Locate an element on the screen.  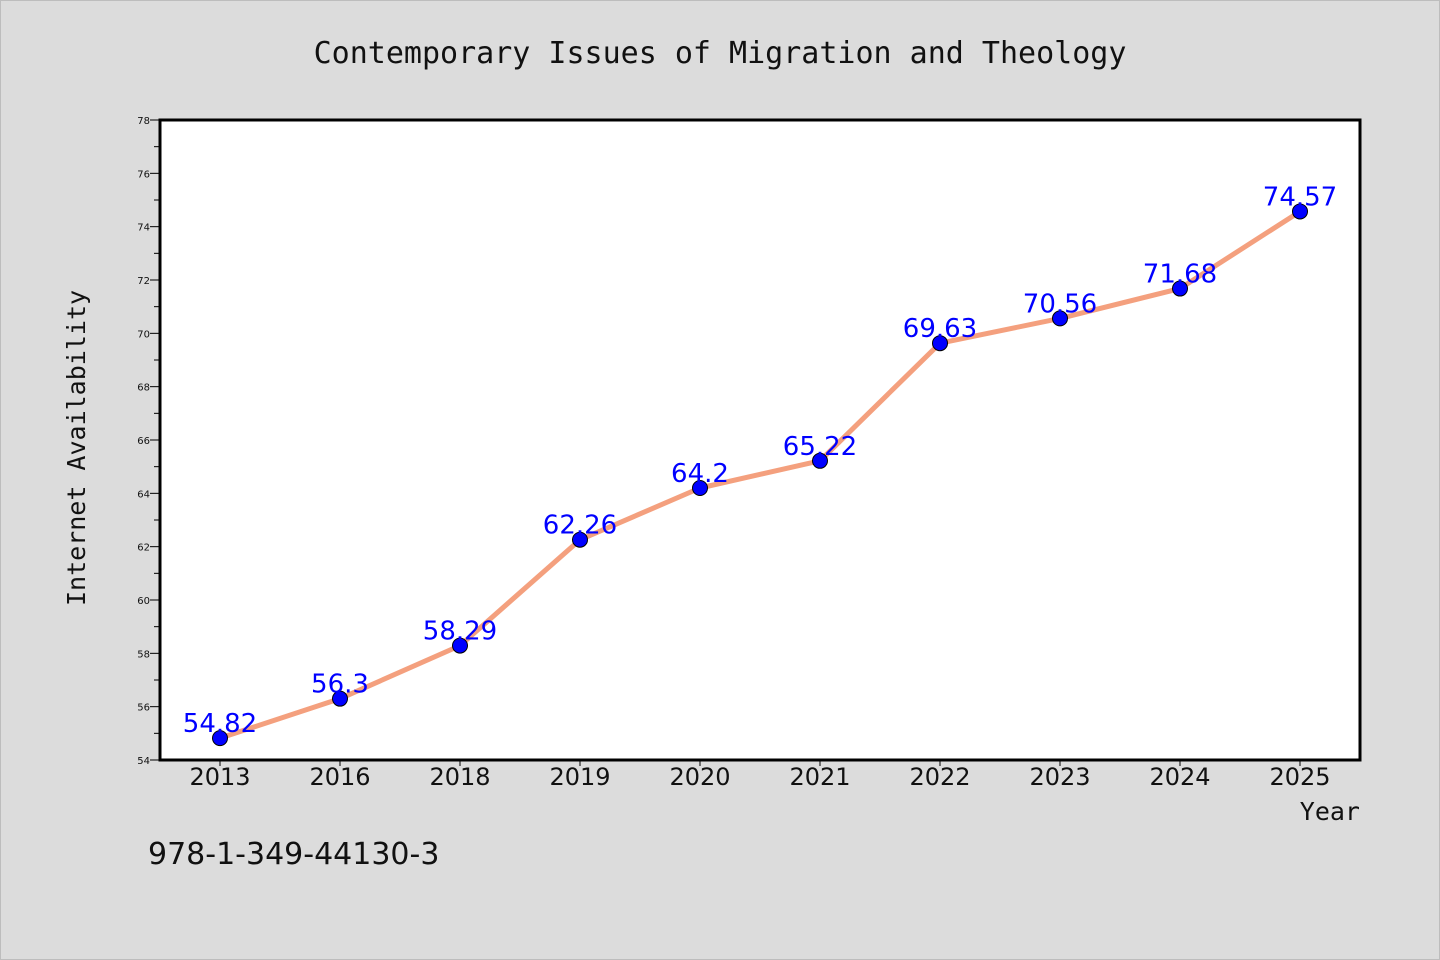
y-tick-label: 66 is located at coordinates (143, 441).